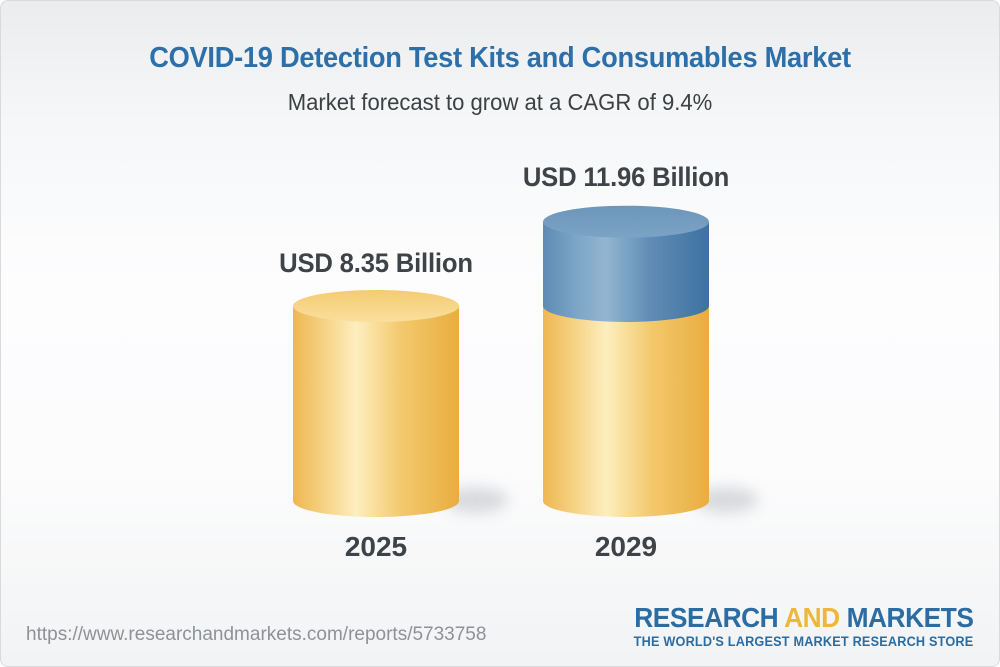 This screenshot has width=1000, height=667. Describe the element at coordinates (626, 546) in the screenshot. I see `bar-category-label: 2029` at that location.